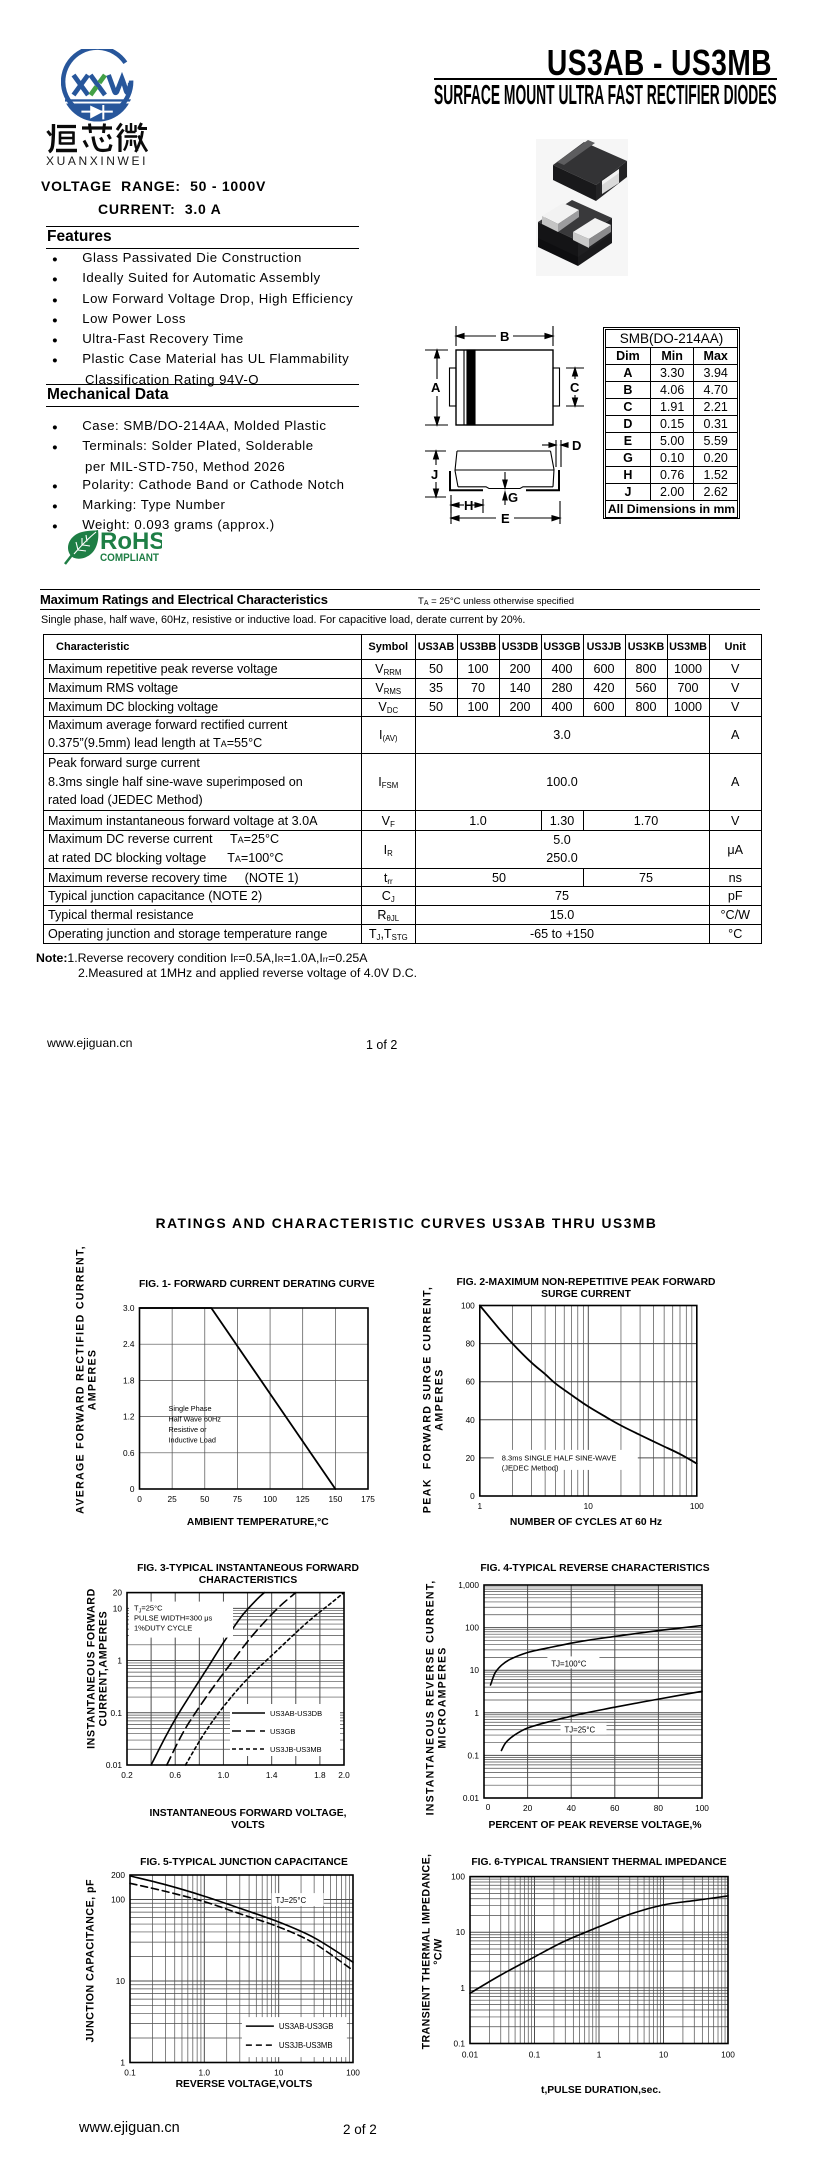 This screenshot has width=813, height=2160. What do you see at coordinates (586, 1522) in the screenshot?
I see `svg-text: NUMBER OF CYCLES AT 60 Hz` at bounding box center [586, 1522].